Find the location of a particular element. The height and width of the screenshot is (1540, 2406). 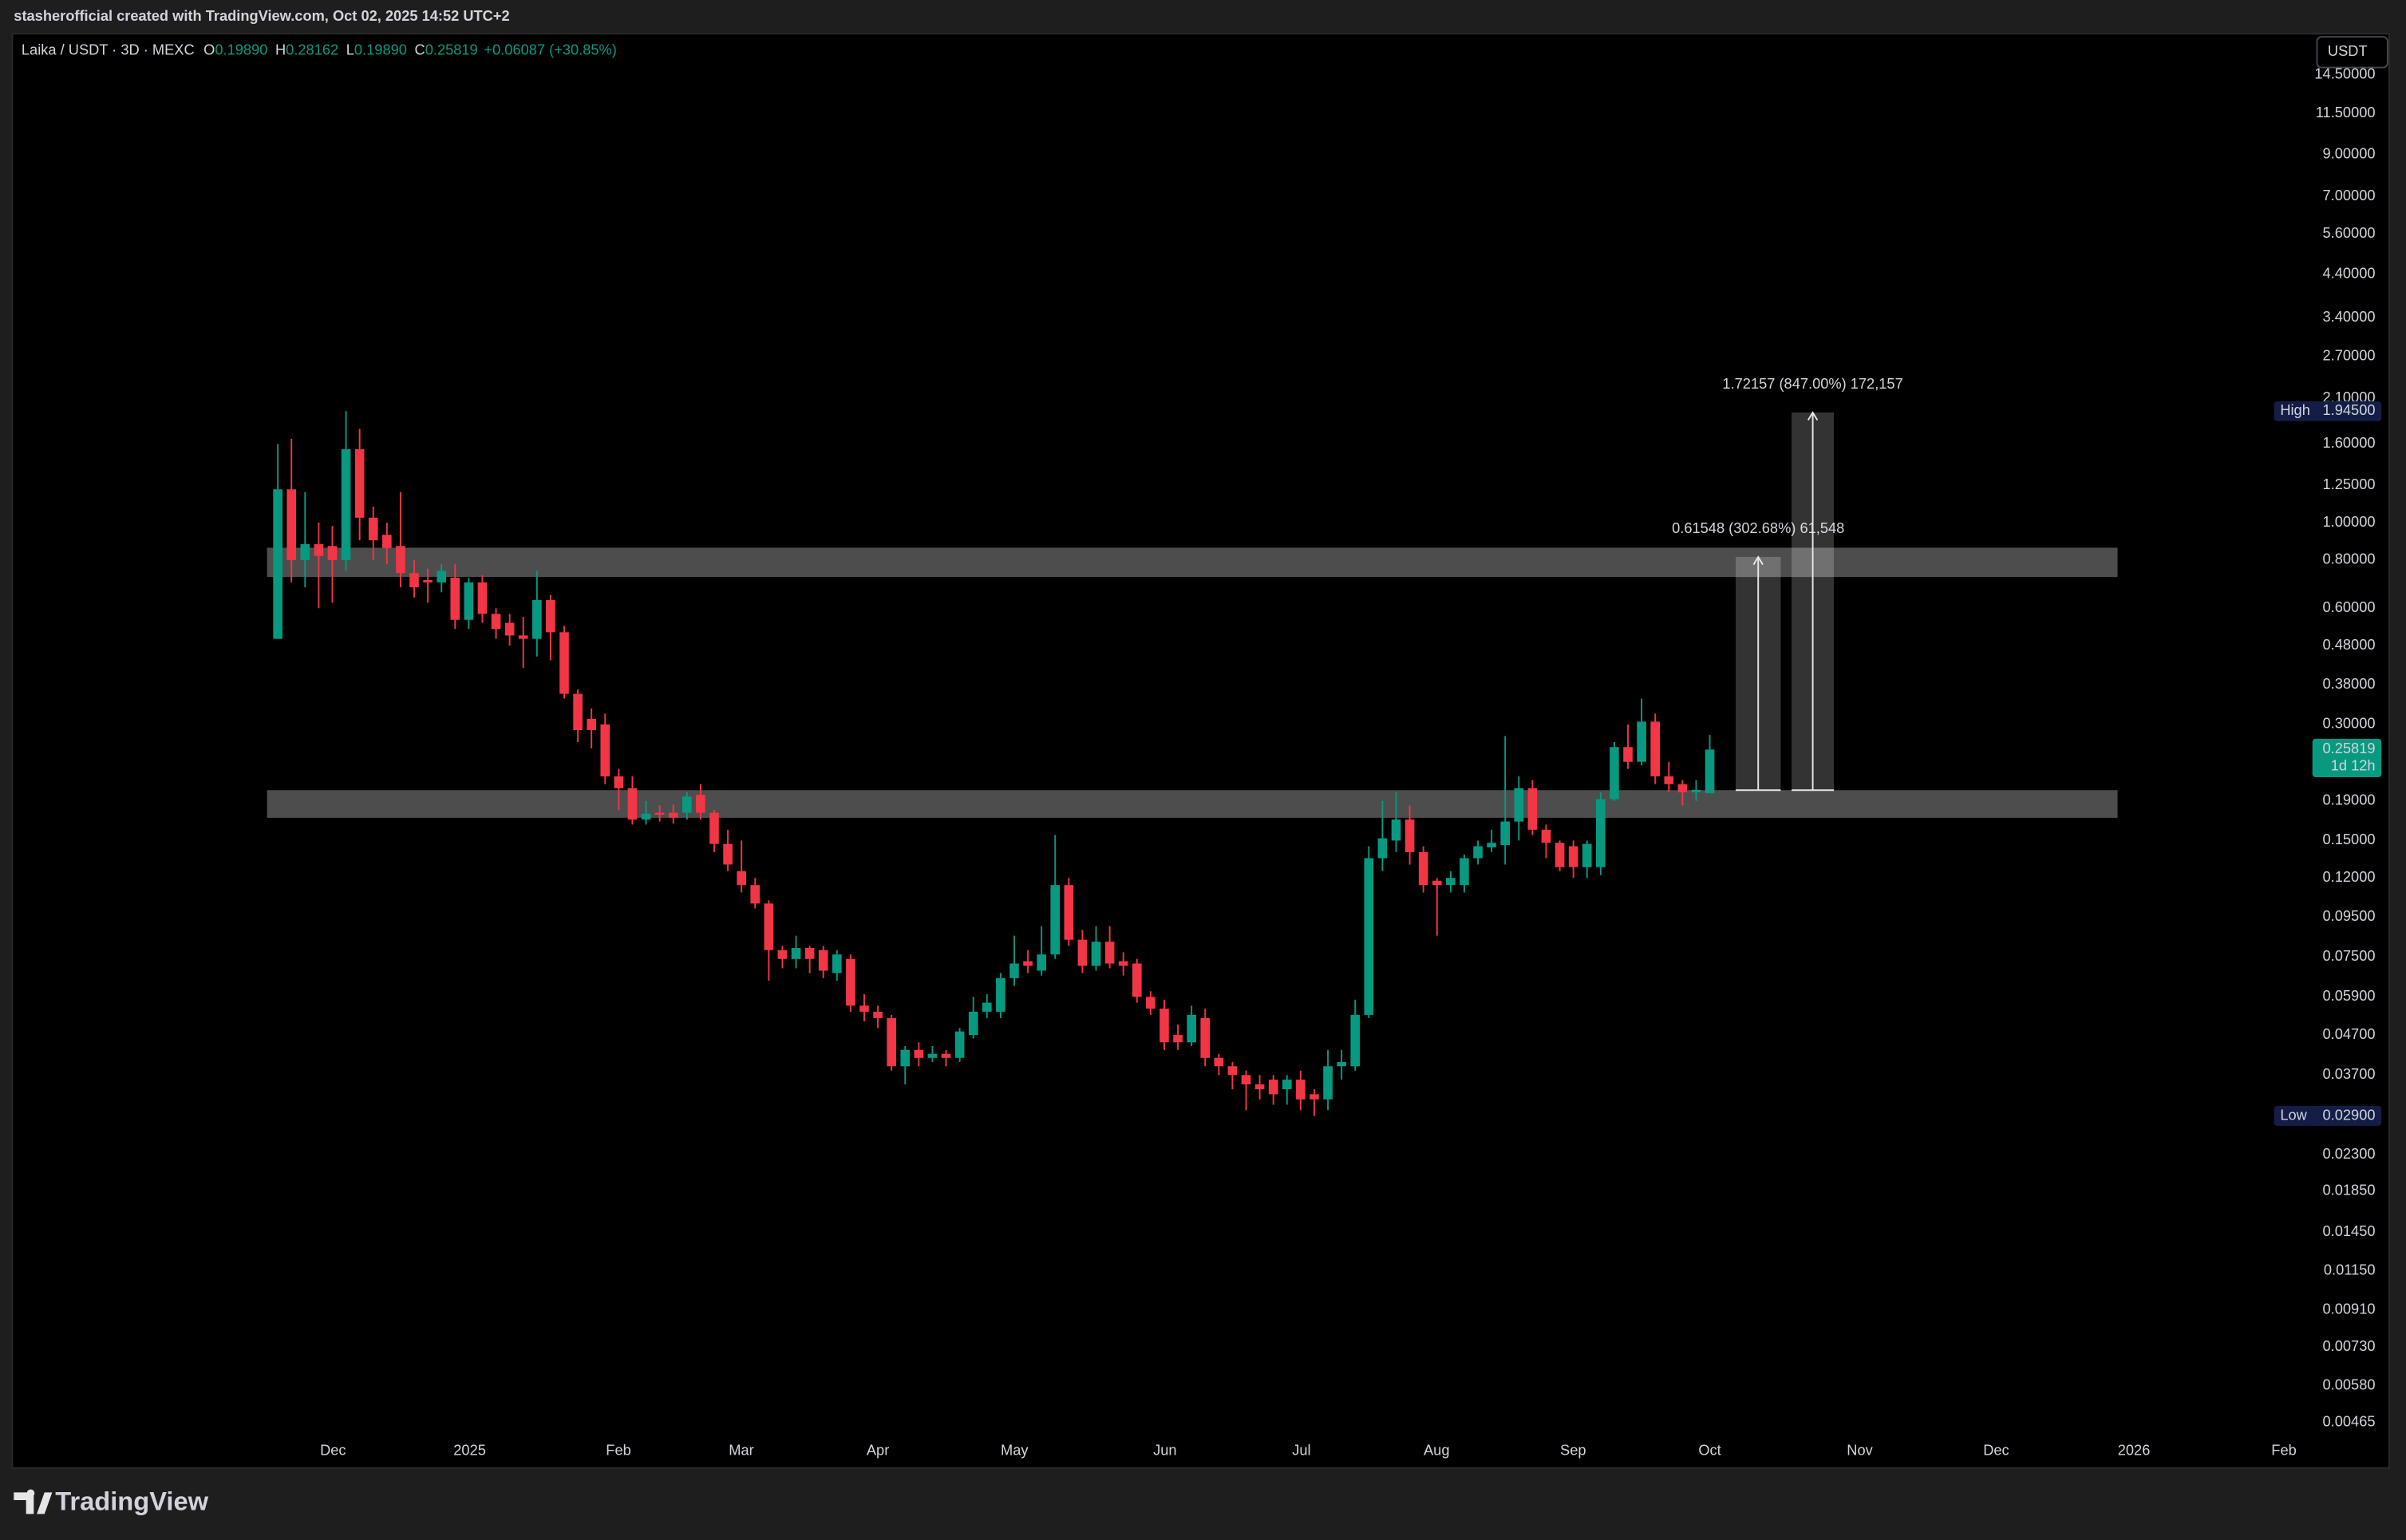

y-tick-label: 5.60000 is located at coordinates (2349, 232).